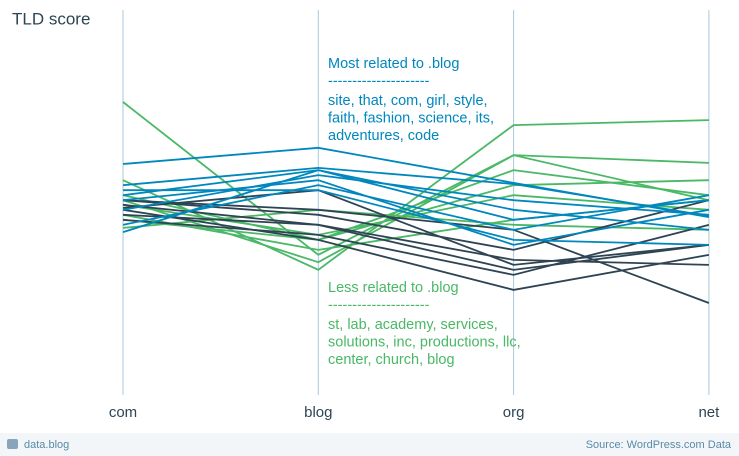 The image size is (739, 456). What do you see at coordinates (47, 445) in the screenshot?
I see `footer-brand: data.blog` at bounding box center [47, 445].